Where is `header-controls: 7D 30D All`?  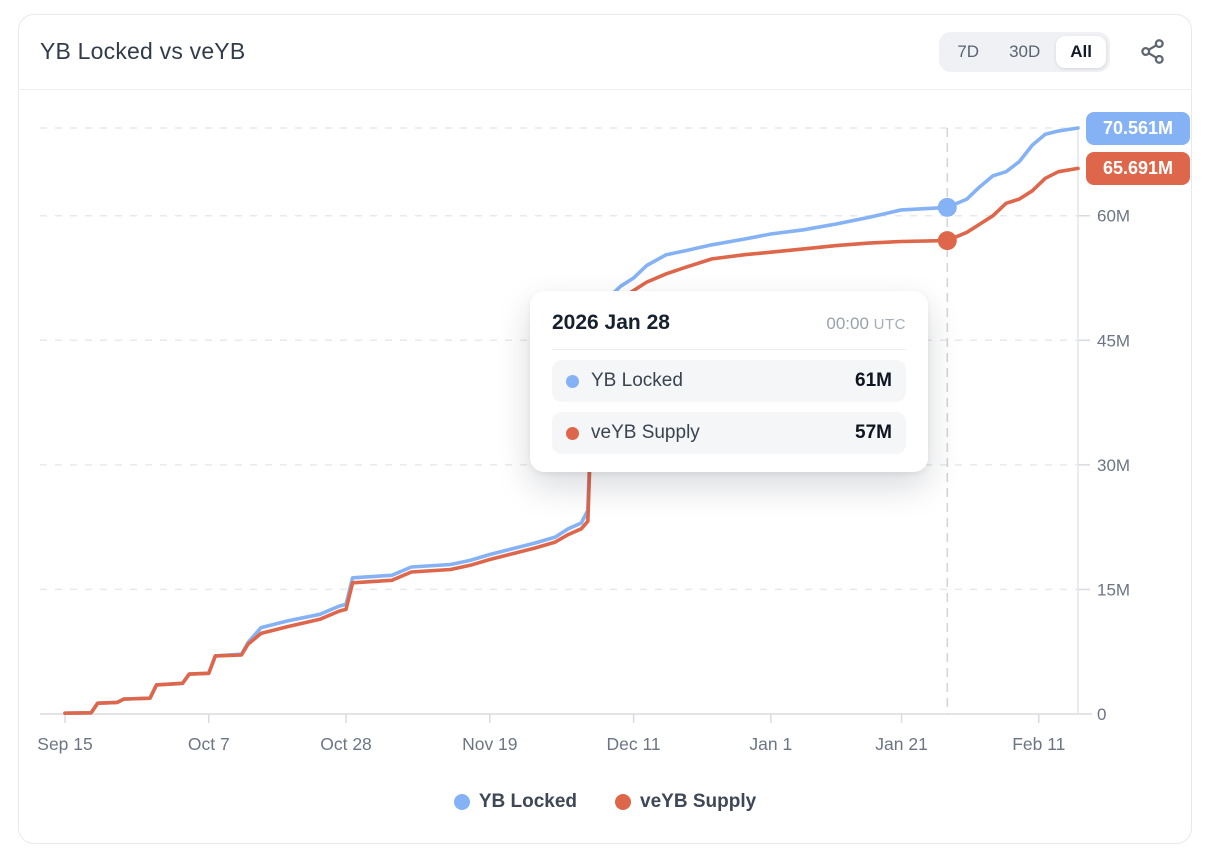
header-controls: 7D 30D All is located at coordinates (1053, 51).